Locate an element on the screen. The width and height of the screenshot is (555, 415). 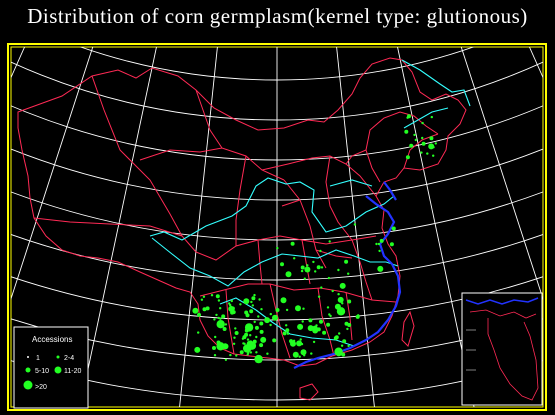
inset-map is located at coordinates (502, 349).